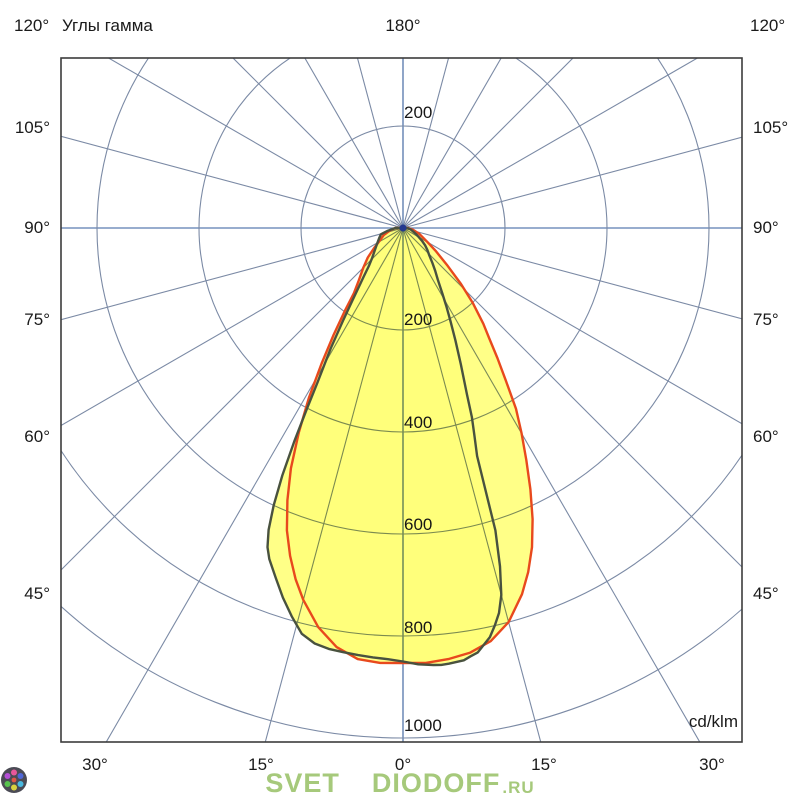  What do you see at coordinates (771, 127) in the screenshot?
I see `gamma-angle-label-right-105°: 105°` at bounding box center [771, 127].